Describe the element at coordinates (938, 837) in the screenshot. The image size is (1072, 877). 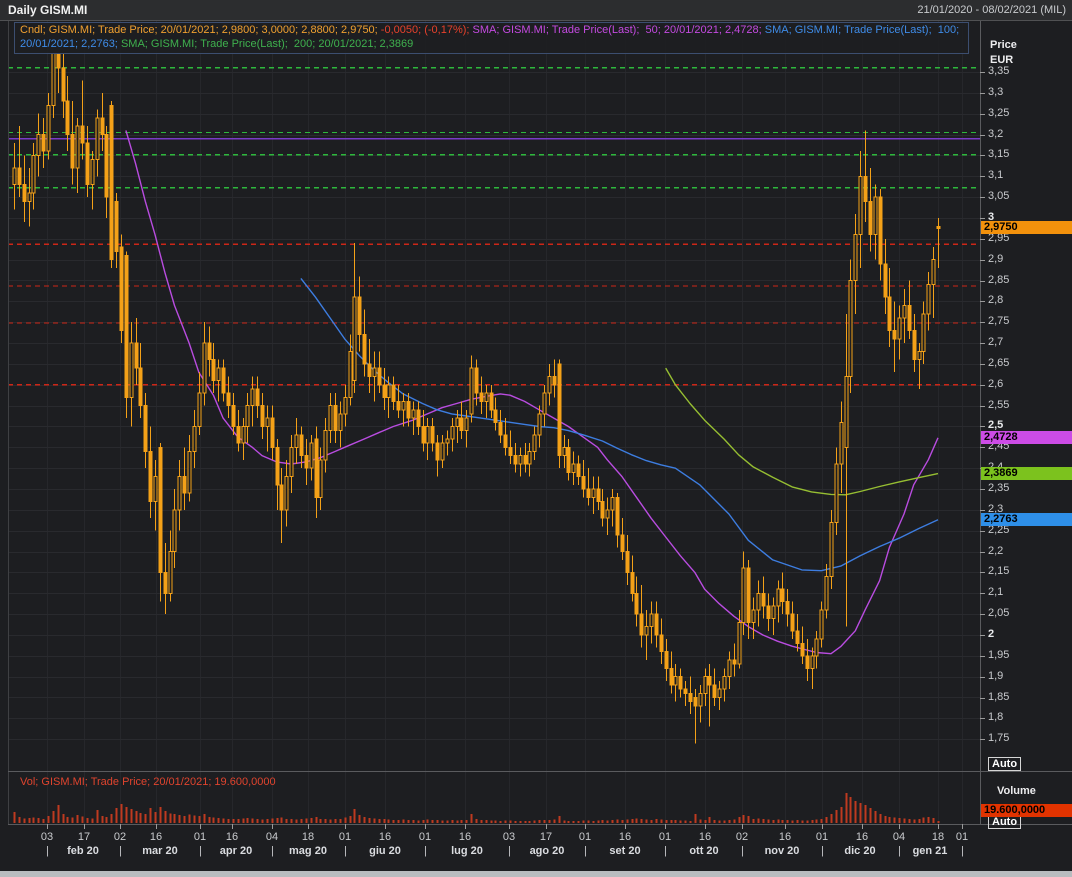
I see `time-axis-day-label: 18` at that location.